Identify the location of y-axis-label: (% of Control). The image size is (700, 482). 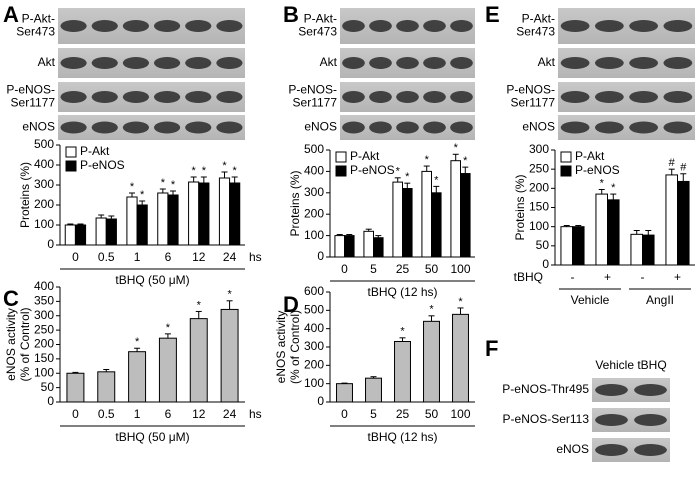
(25, 344).